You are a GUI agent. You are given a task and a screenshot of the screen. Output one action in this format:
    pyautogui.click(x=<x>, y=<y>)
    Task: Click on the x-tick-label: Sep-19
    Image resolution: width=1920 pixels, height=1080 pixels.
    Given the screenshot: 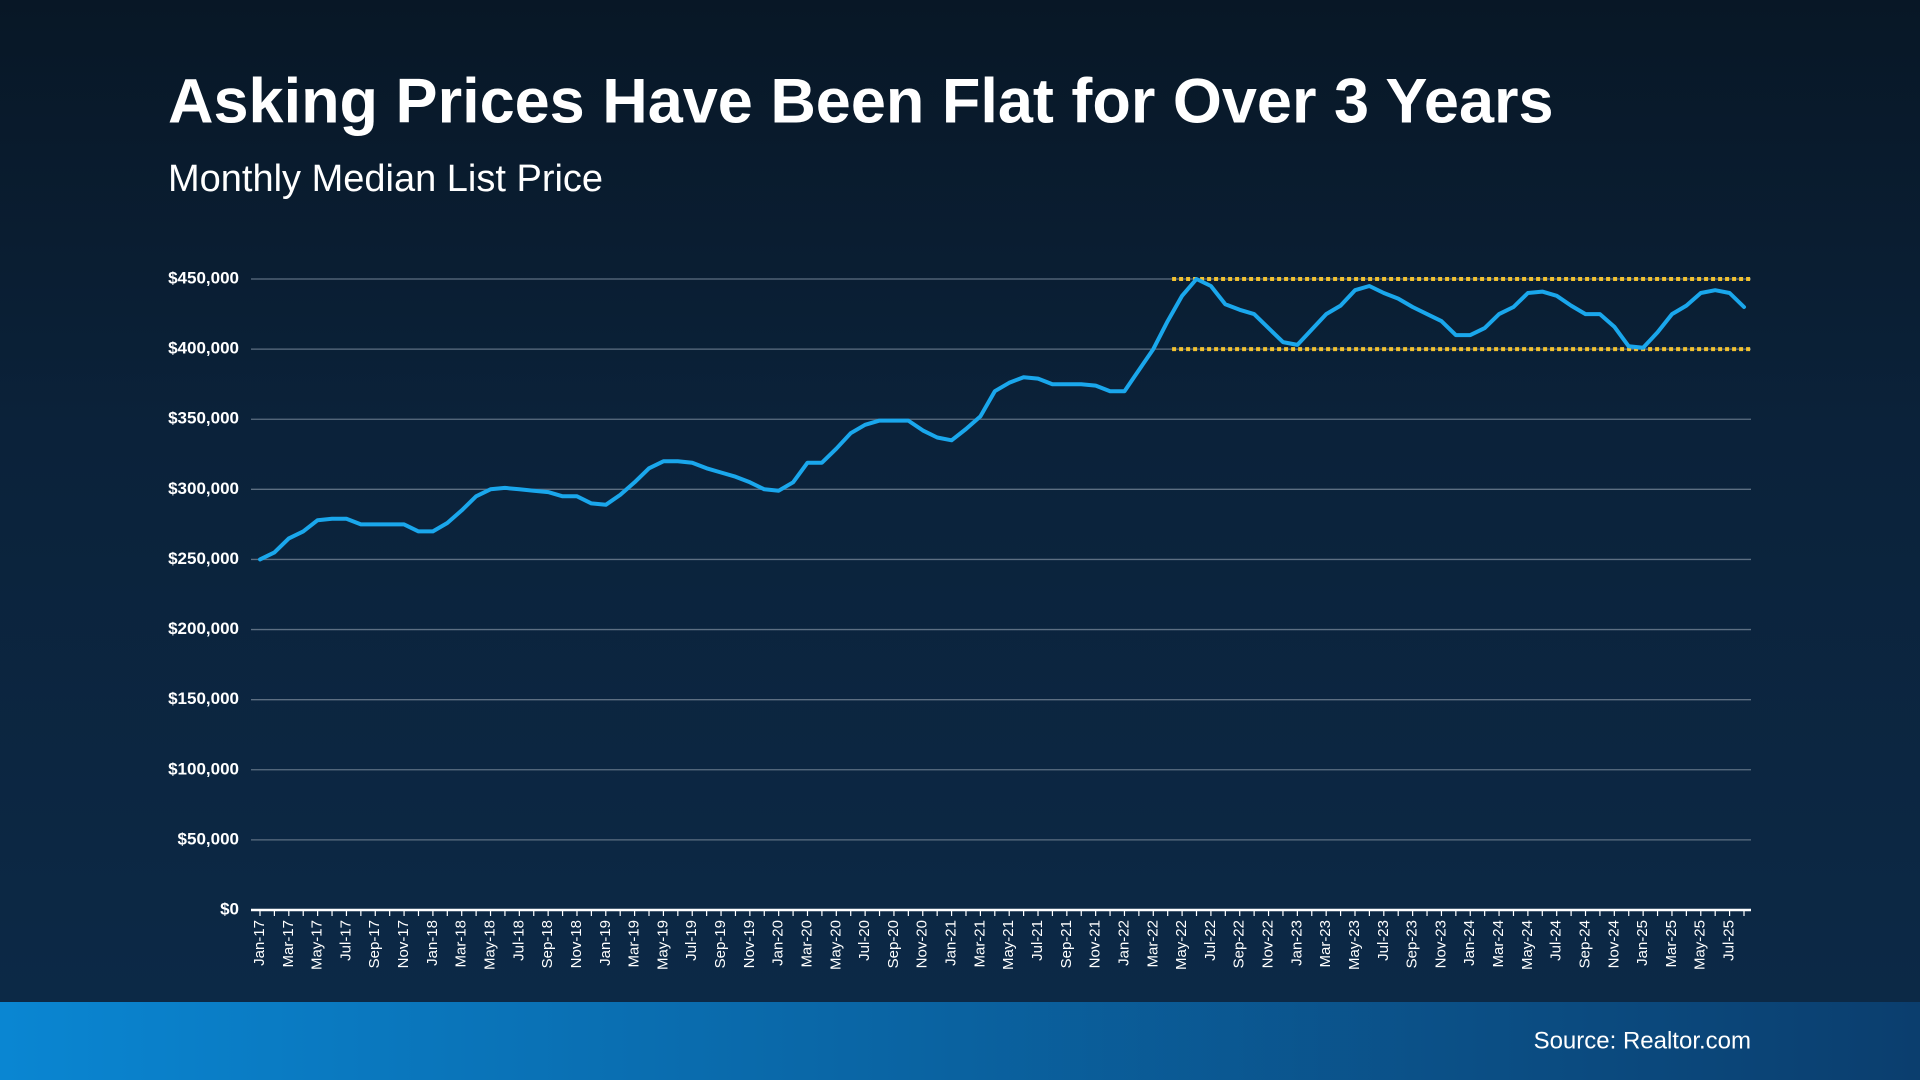 What is the action you would take?
    pyautogui.click(x=720, y=944)
    